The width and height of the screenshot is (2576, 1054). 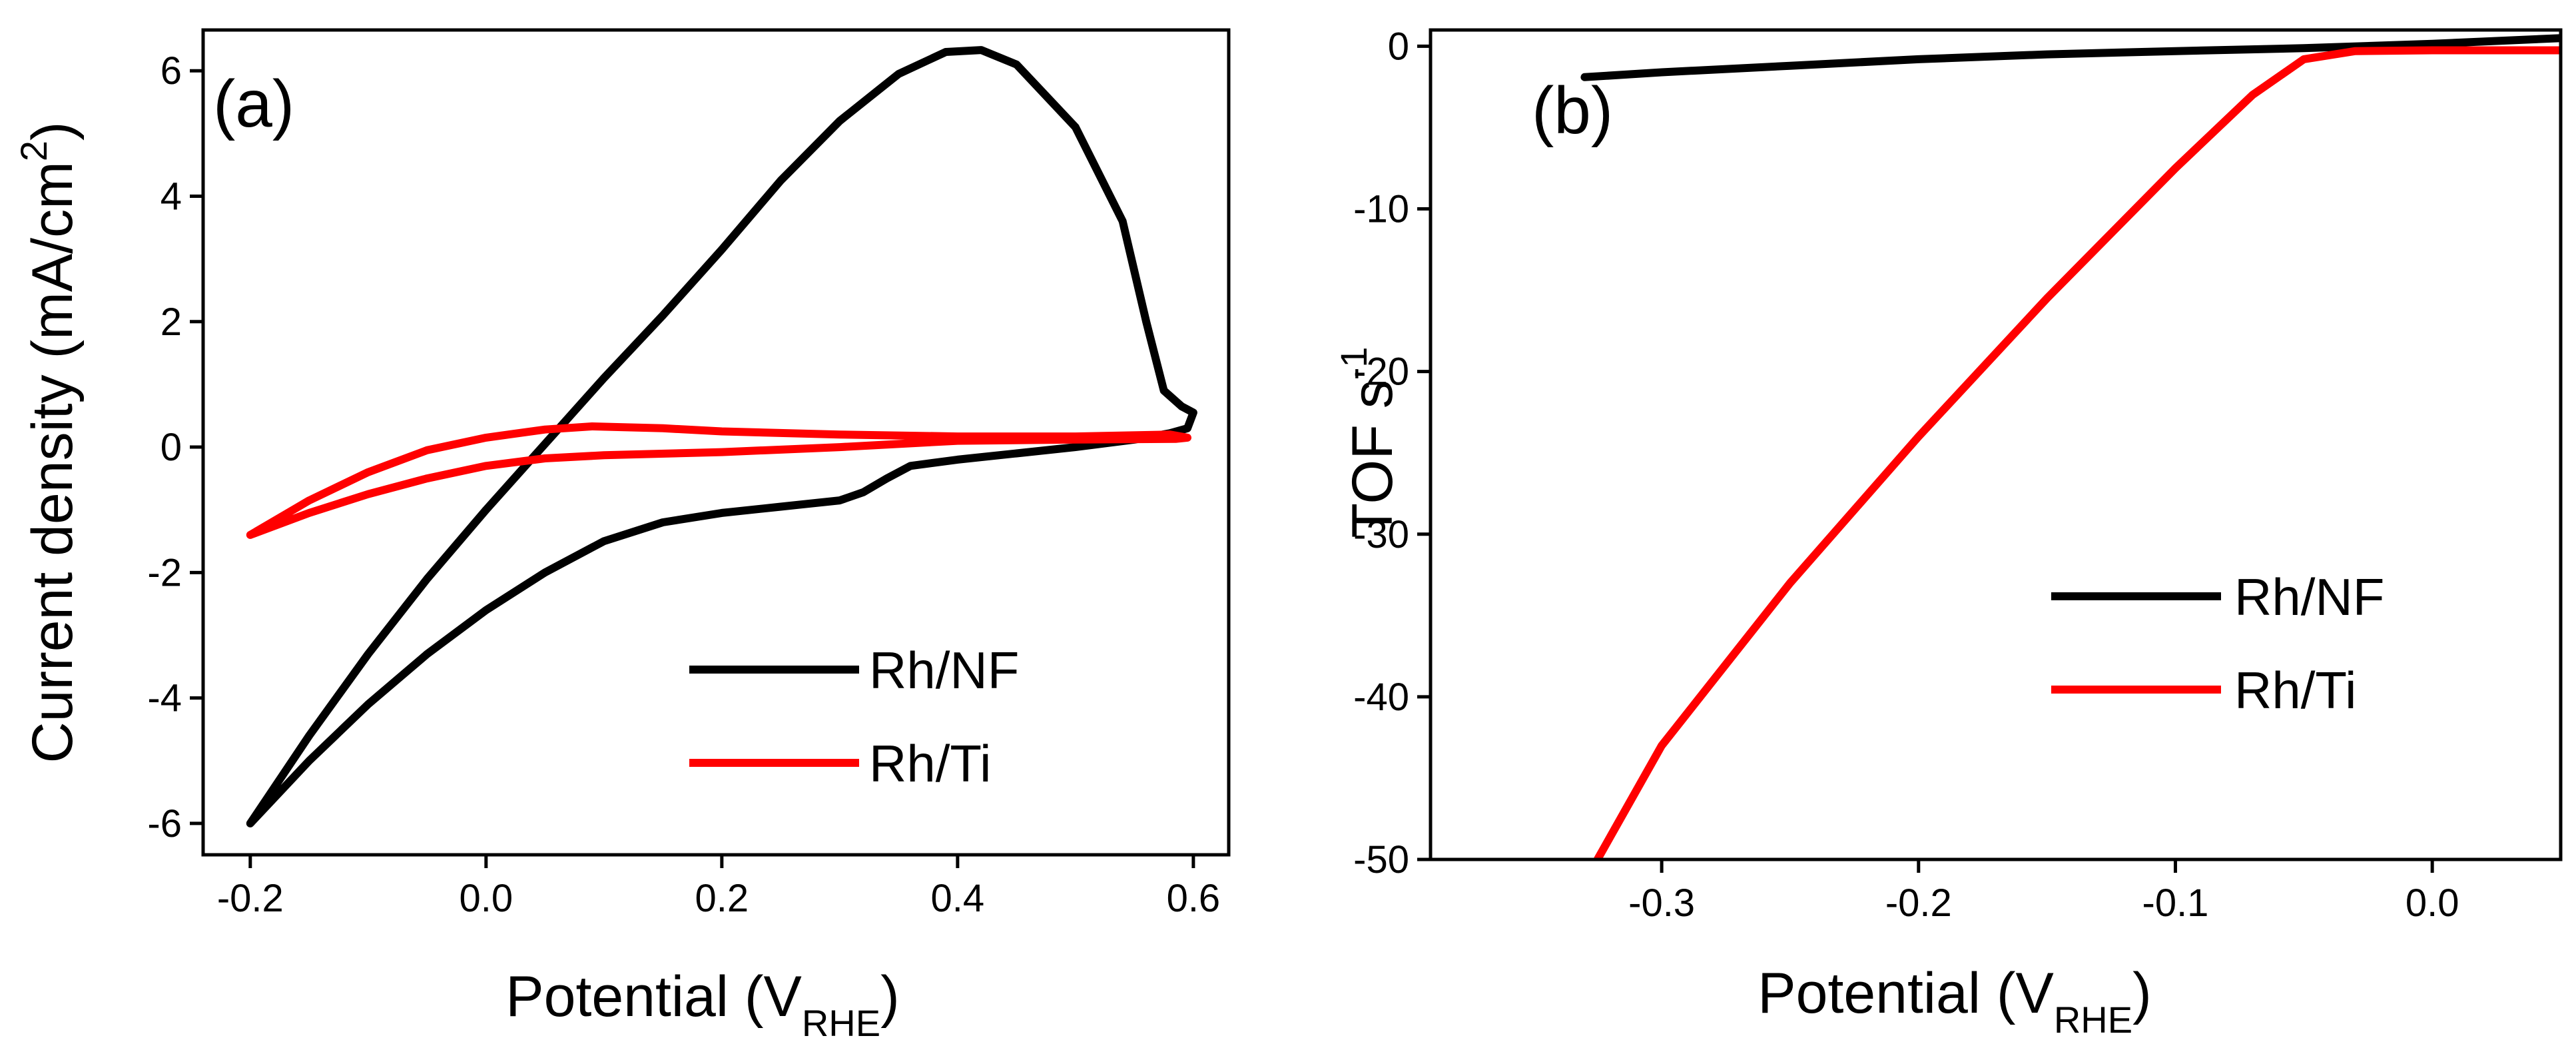 What do you see at coordinates (2309, 597) in the screenshot?
I see `panel-b-legend-label: Rh/NF` at bounding box center [2309, 597].